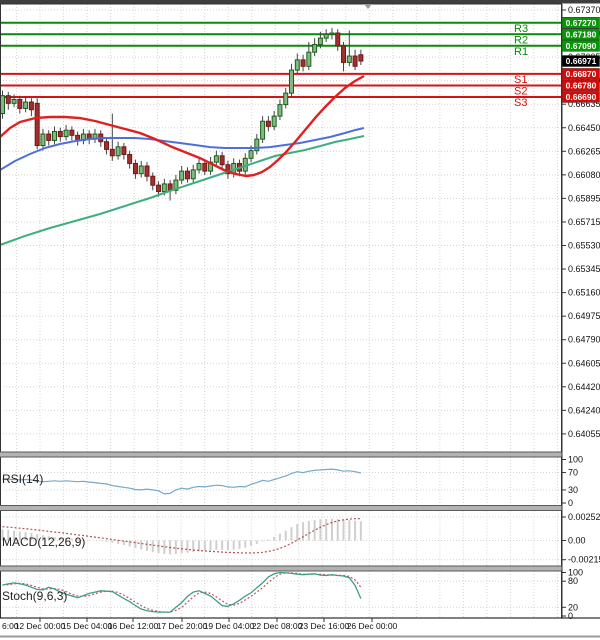  I want to click on time-tick-label: 19 Dec 04:00, so click(229, 626).